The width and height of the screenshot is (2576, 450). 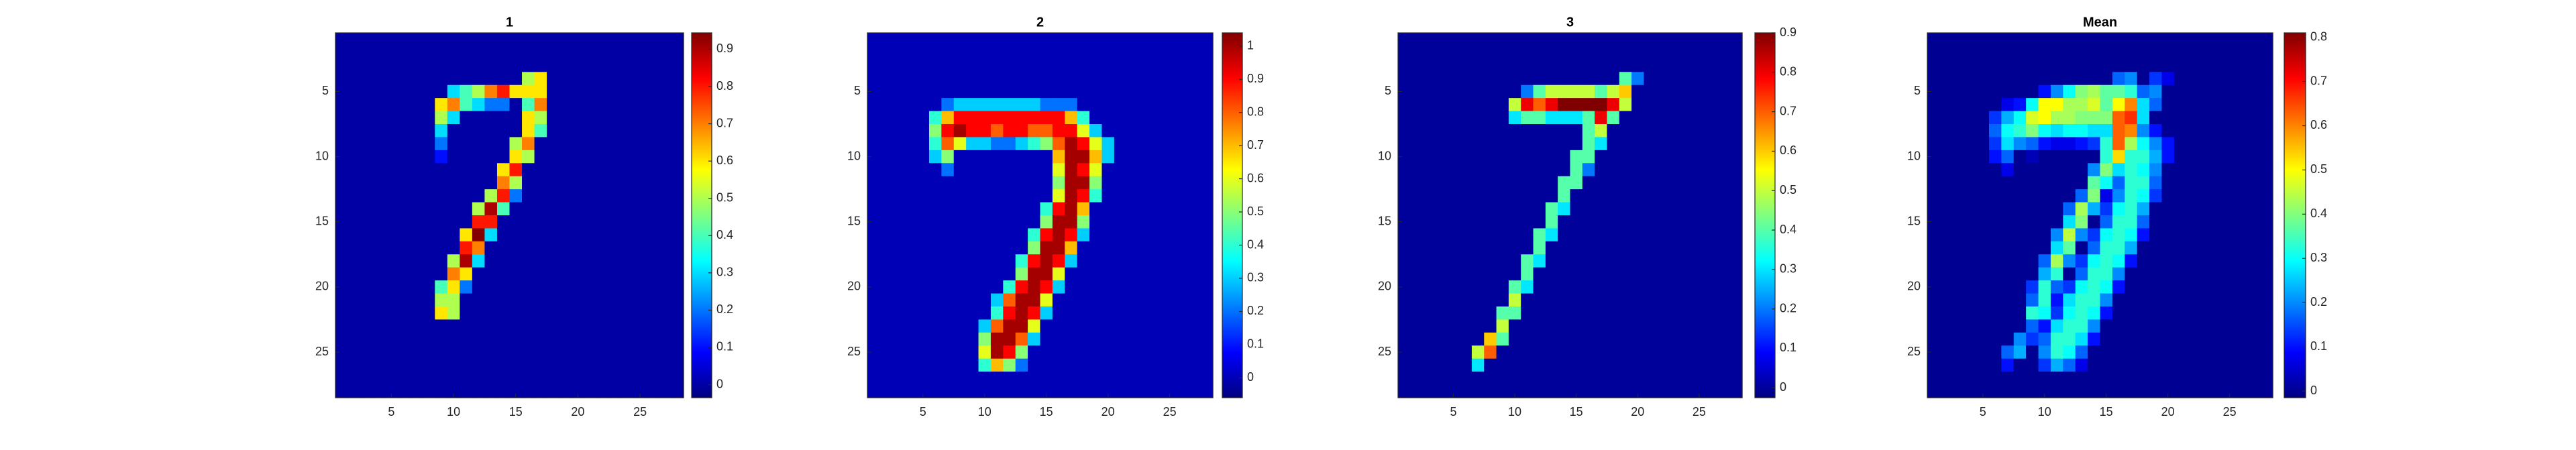 I want to click on colorbar, so click(x=2295, y=215).